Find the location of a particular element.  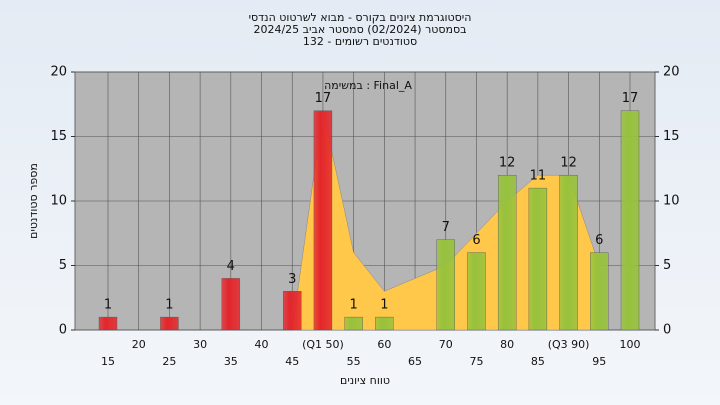

y2-tick-label: 10 is located at coordinates (671, 201).